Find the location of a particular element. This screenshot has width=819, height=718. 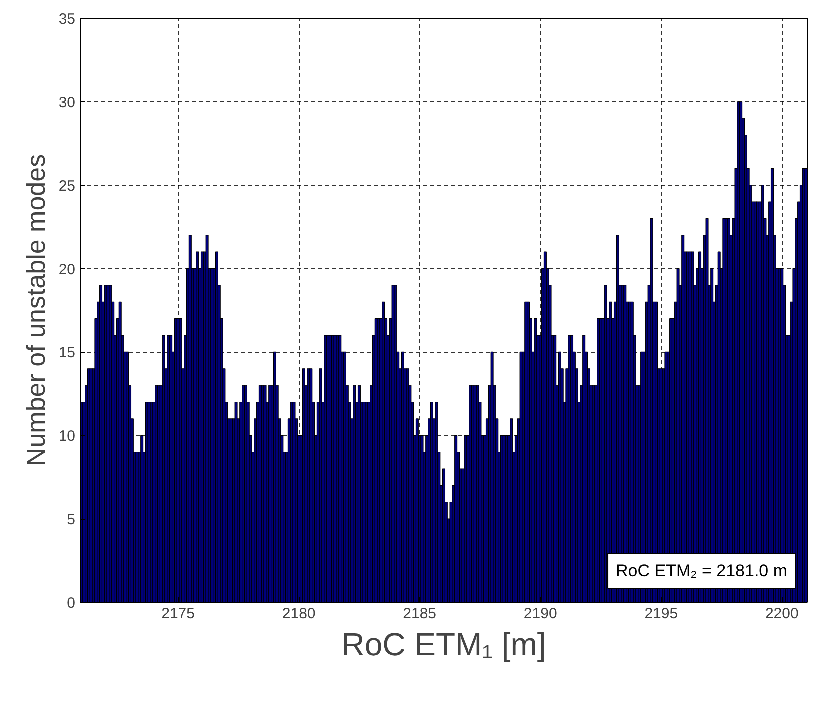

y-tick-label: 0 is located at coordinates (71, 603).